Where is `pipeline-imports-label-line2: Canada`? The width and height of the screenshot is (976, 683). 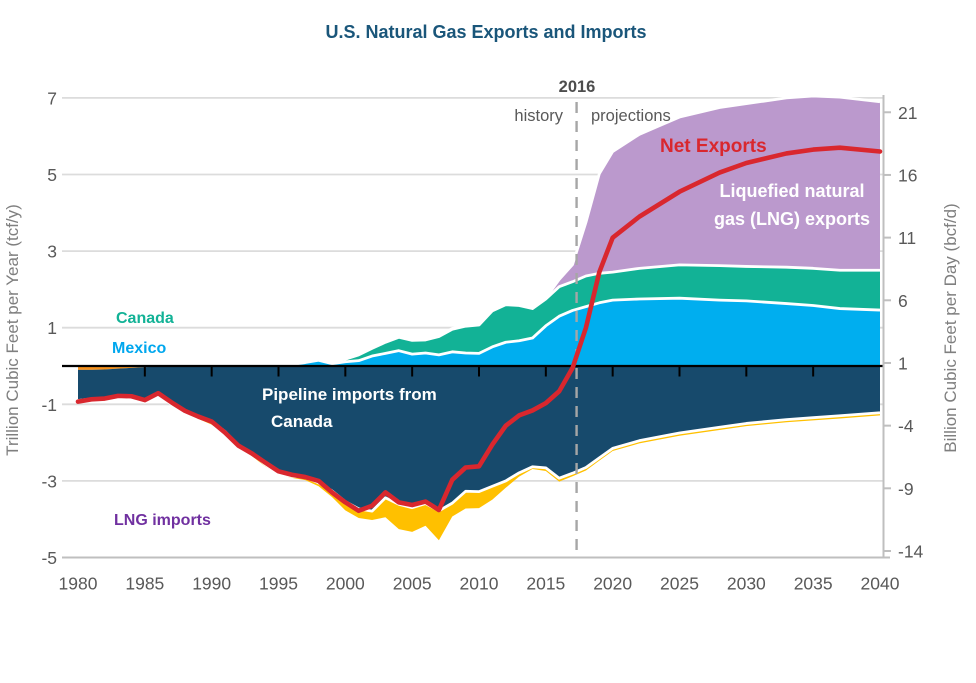
pipeline-imports-label-line2: Canada is located at coordinates (302, 421).